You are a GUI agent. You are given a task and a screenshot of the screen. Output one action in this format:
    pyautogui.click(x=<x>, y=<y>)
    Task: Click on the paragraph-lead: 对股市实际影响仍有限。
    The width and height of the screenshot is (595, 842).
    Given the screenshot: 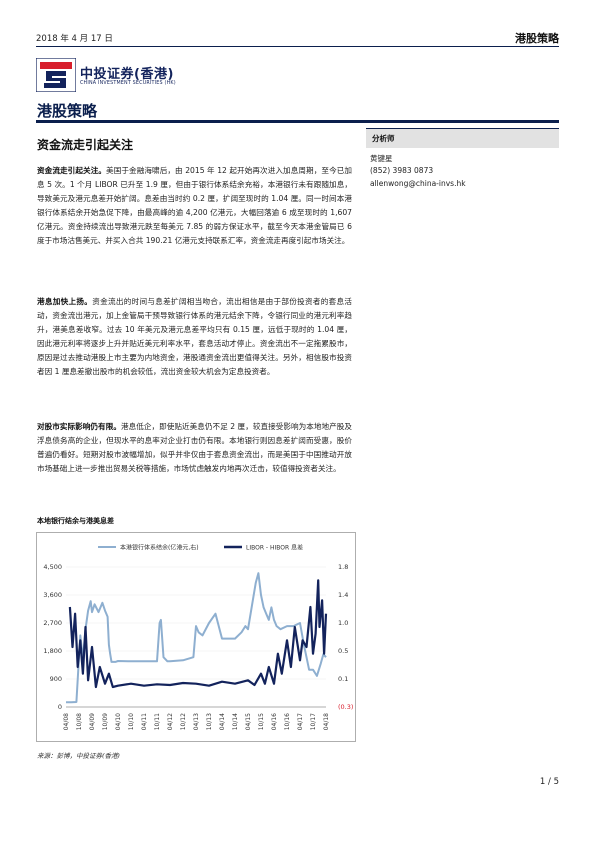 What is the action you would take?
    pyautogui.click(x=79, y=426)
    